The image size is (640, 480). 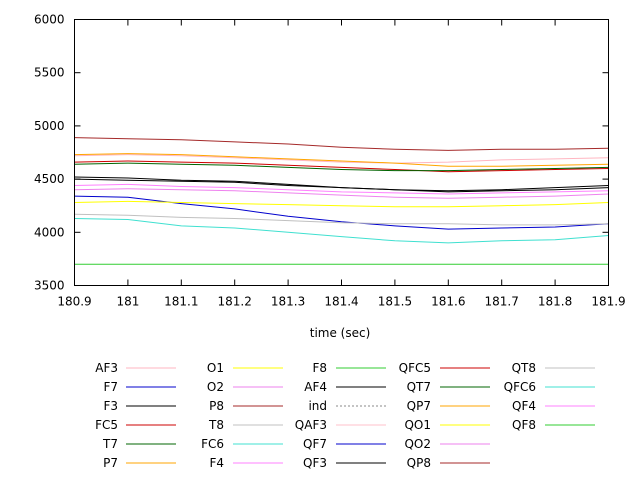 I want to click on legend-label: QF8, so click(x=524, y=425).